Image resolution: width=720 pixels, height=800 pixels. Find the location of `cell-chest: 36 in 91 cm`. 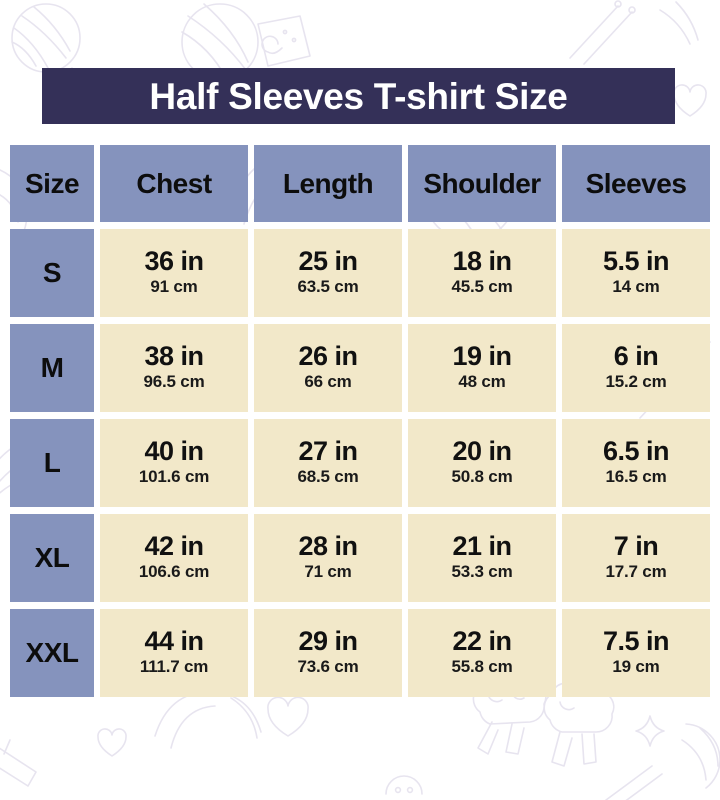

cell-chest: 36 in 91 cm is located at coordinates (174, 273).